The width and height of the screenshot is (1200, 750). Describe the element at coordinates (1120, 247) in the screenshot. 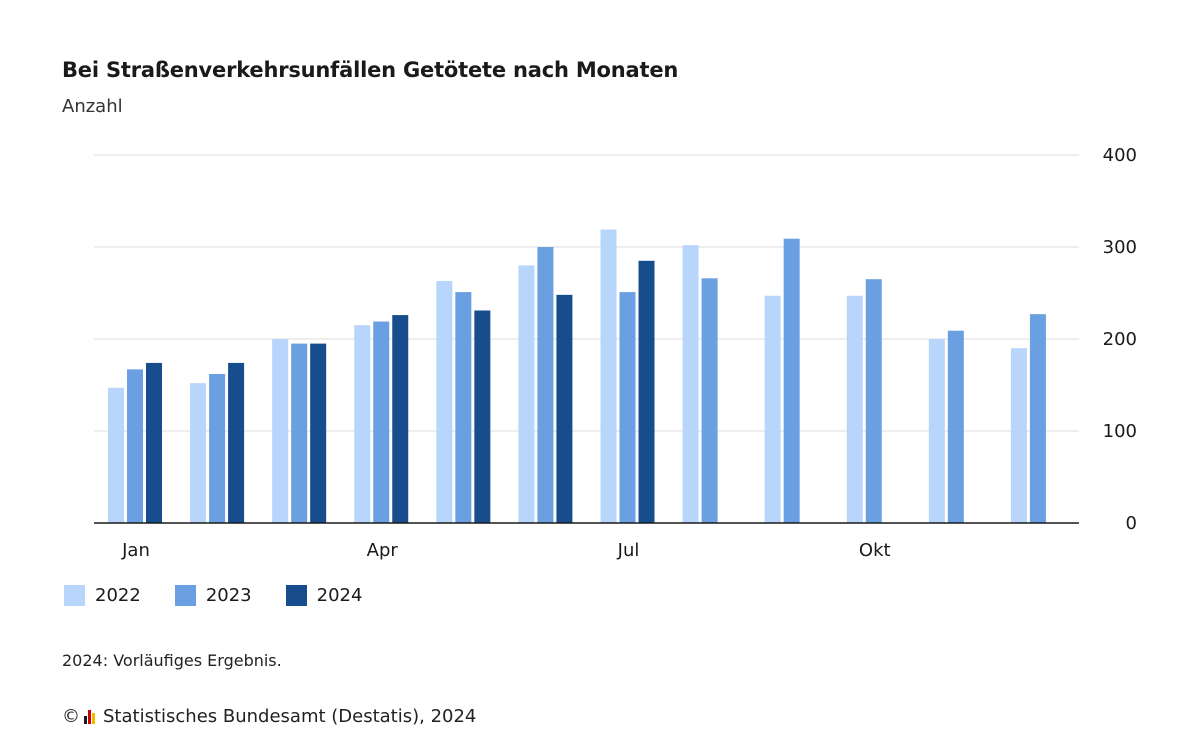

I see `y-tick-label: 300` at that location.